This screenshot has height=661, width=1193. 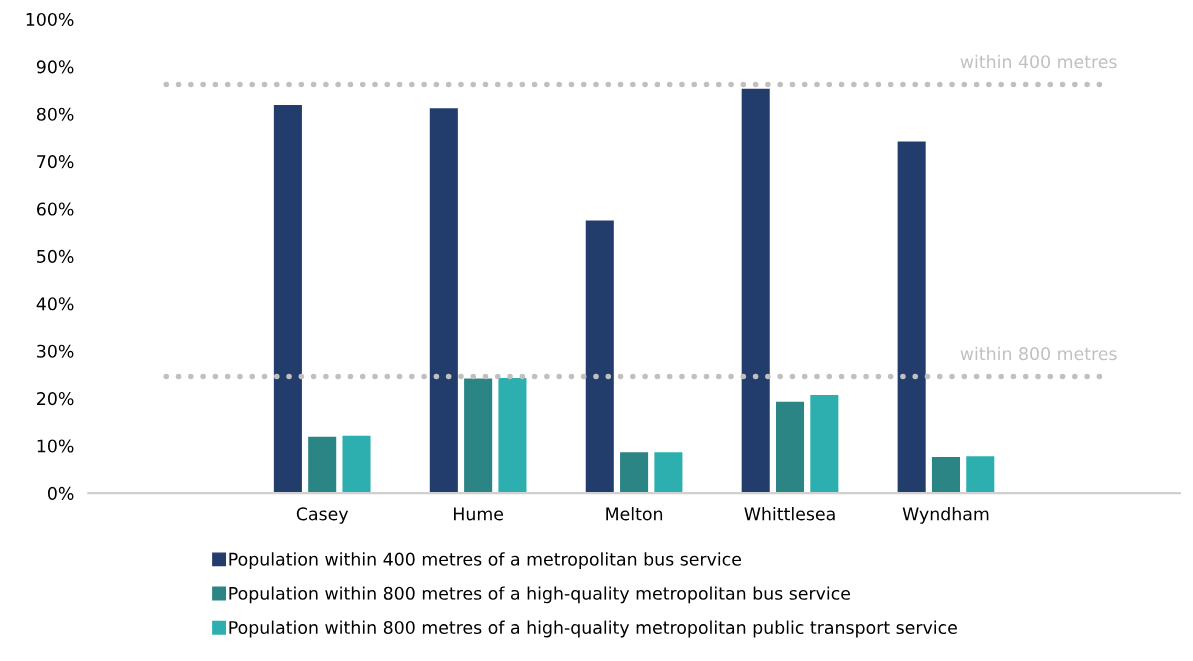 I want to click on x-tick-label: Casey, so click(x=322, y=515).